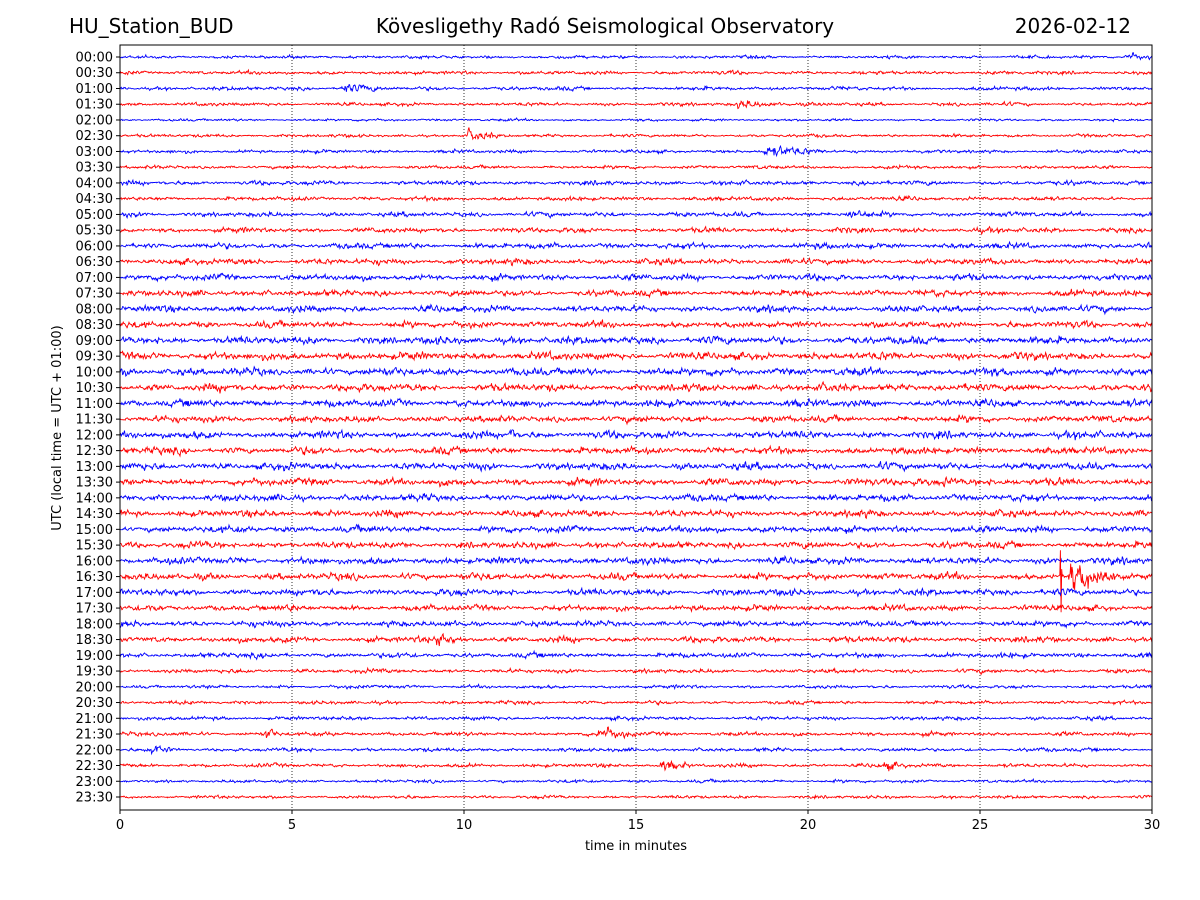  Describe the element at coordinates (980, 825) in the screenshot. I see `x-tick-label: 25` at that location.